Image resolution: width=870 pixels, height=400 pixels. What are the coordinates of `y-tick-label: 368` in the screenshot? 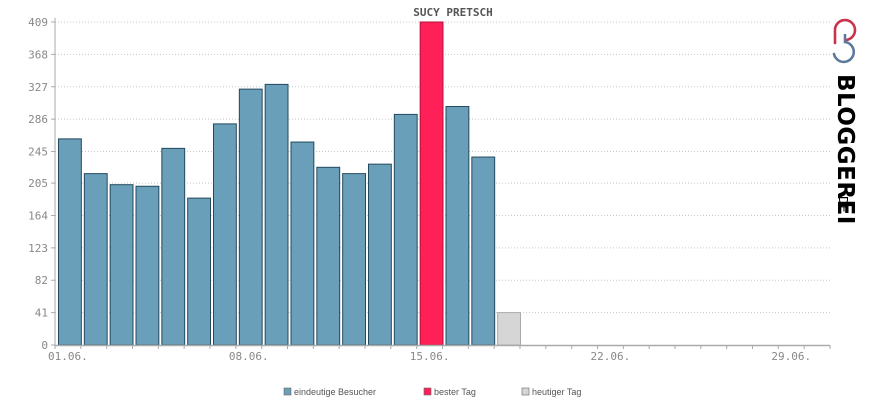 It's located at (38, 54).